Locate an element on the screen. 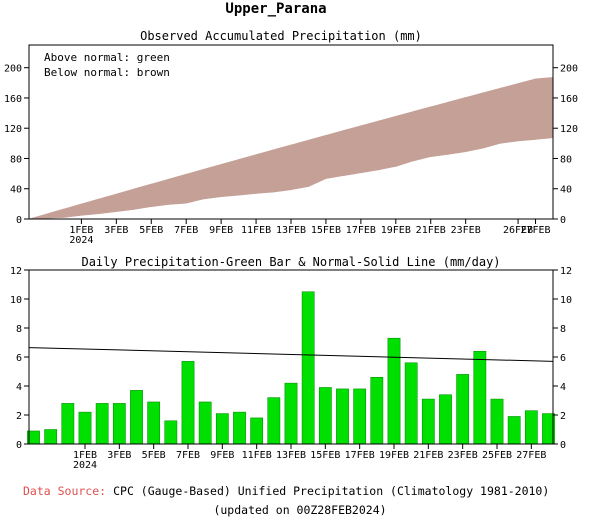  accum-ytick-label-left-4: 160 is located at coordinates (13, 99).